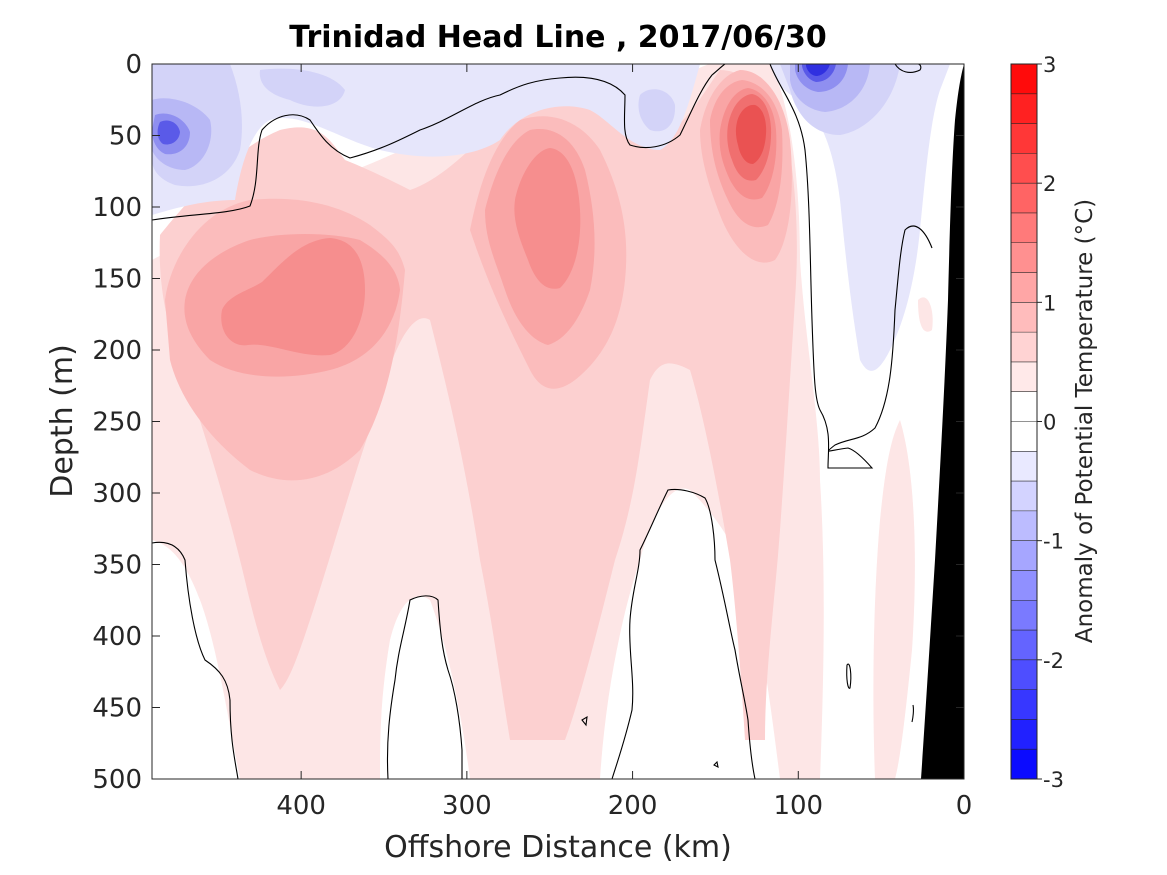 Image resolution: width=1167 pixels, height=875 pixels. What do you see at coordinates (633, 806) in the screenshot?
I see `x-tick-label: 200` at bounding box center [633, 806].